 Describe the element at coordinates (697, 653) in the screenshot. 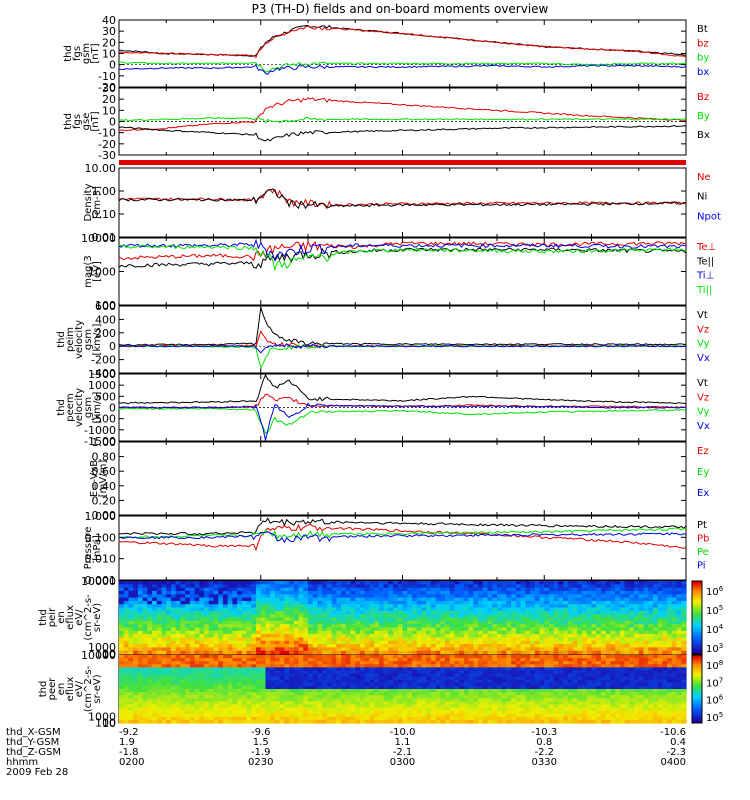

I see `colorbar-segment` at that location.